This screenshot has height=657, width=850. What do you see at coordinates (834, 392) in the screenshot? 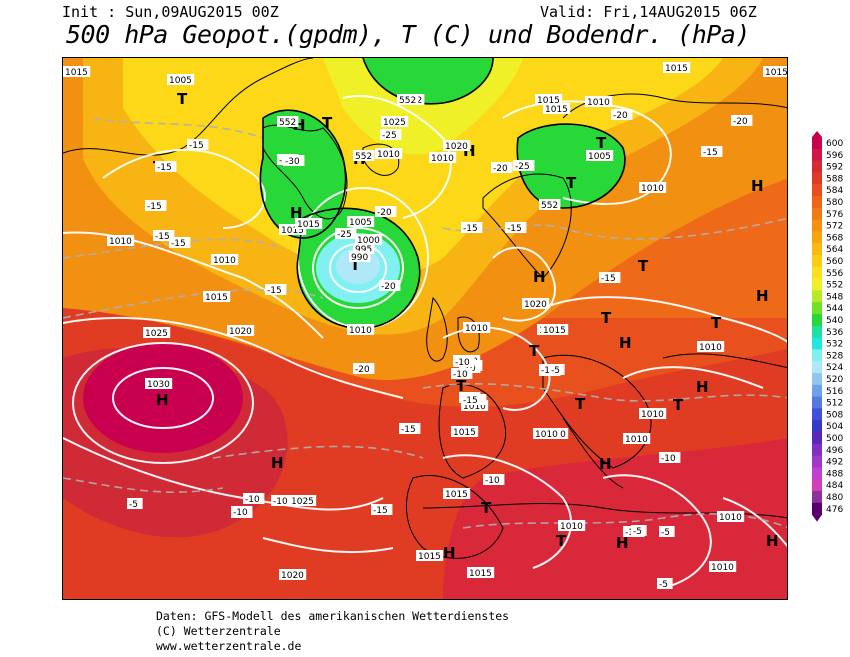
I see `legend-label: 516` at bounding box center [834, 392].